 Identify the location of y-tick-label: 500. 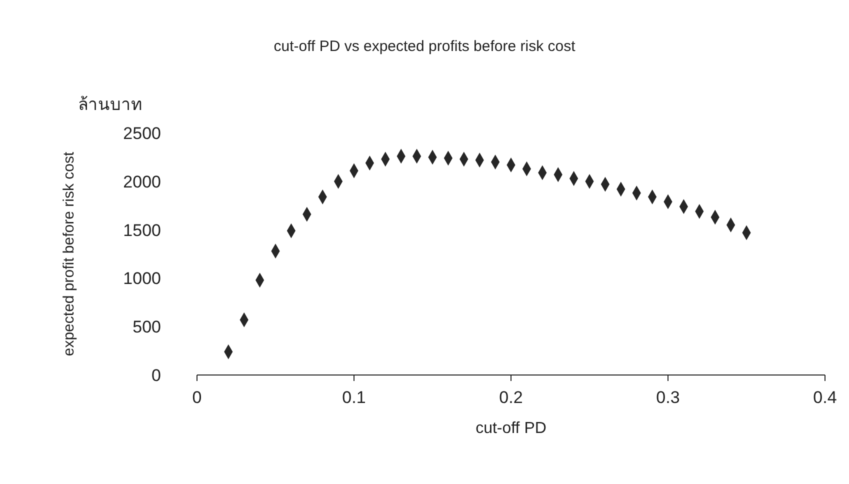
(146, 327).